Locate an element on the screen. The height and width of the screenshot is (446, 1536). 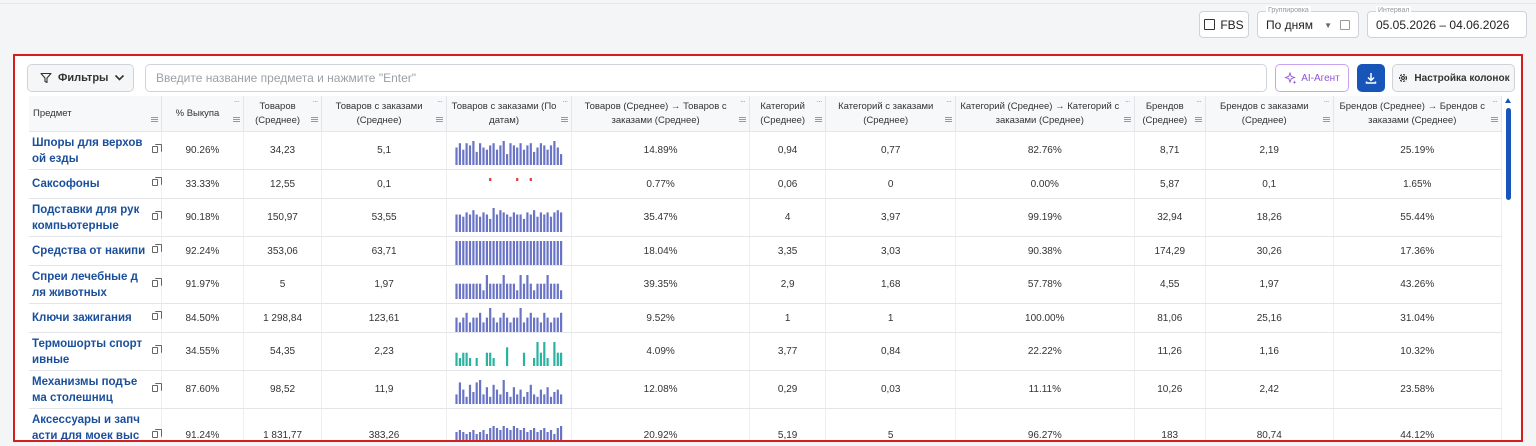
search-input is located at coordinates (706, 78).